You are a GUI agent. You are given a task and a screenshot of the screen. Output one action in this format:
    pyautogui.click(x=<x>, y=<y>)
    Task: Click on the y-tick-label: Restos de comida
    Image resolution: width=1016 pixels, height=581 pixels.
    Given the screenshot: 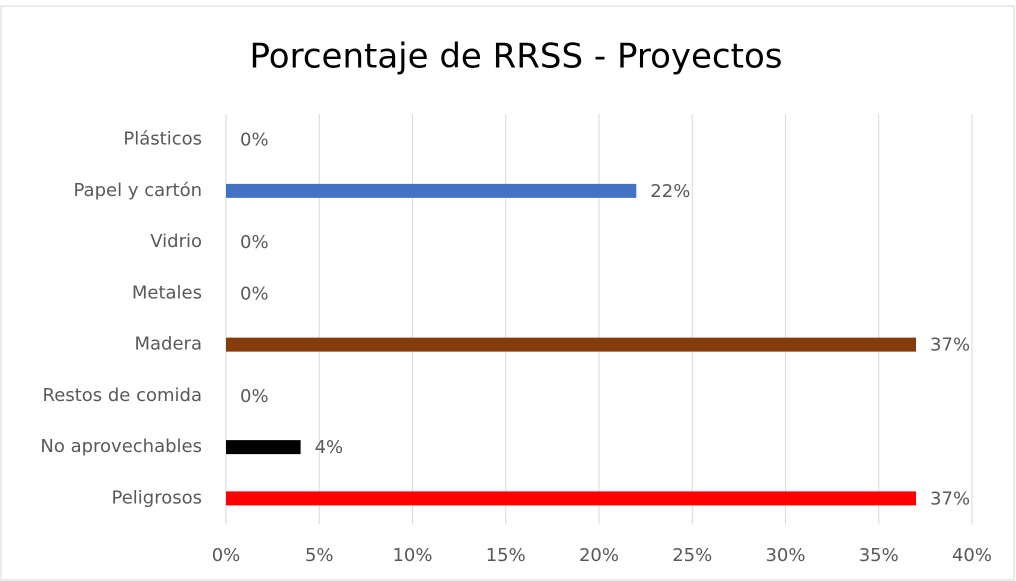 What is the action you would take?
    pyautogui.click(x=122, y=395)
    